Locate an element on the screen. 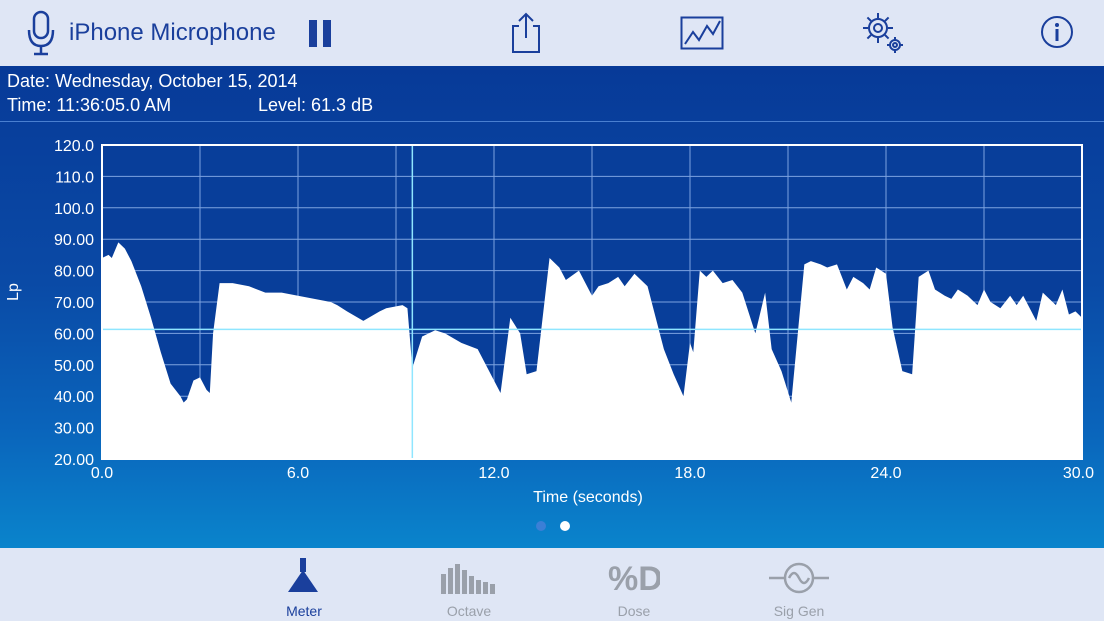 The height and width of the screenshot is (621, 1104). microphone-icon is located at coordinates (41, 35).